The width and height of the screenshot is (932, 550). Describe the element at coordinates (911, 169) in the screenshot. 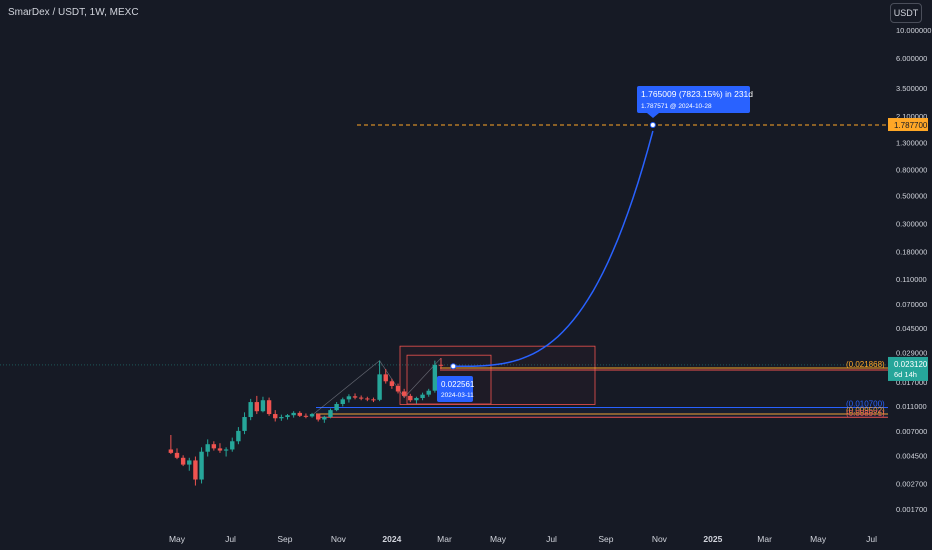

I see `y-tick-label: 0.800000` at that location.